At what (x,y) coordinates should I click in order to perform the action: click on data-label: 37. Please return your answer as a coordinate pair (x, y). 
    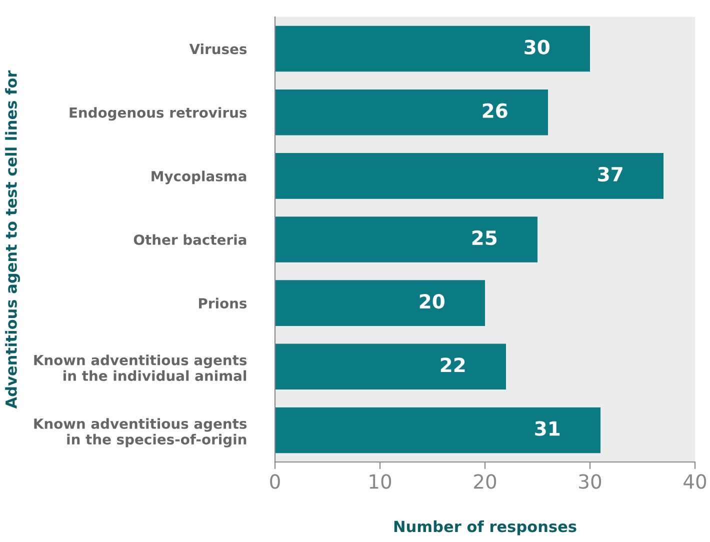
    Looking at the image, I should click on (610, 174).